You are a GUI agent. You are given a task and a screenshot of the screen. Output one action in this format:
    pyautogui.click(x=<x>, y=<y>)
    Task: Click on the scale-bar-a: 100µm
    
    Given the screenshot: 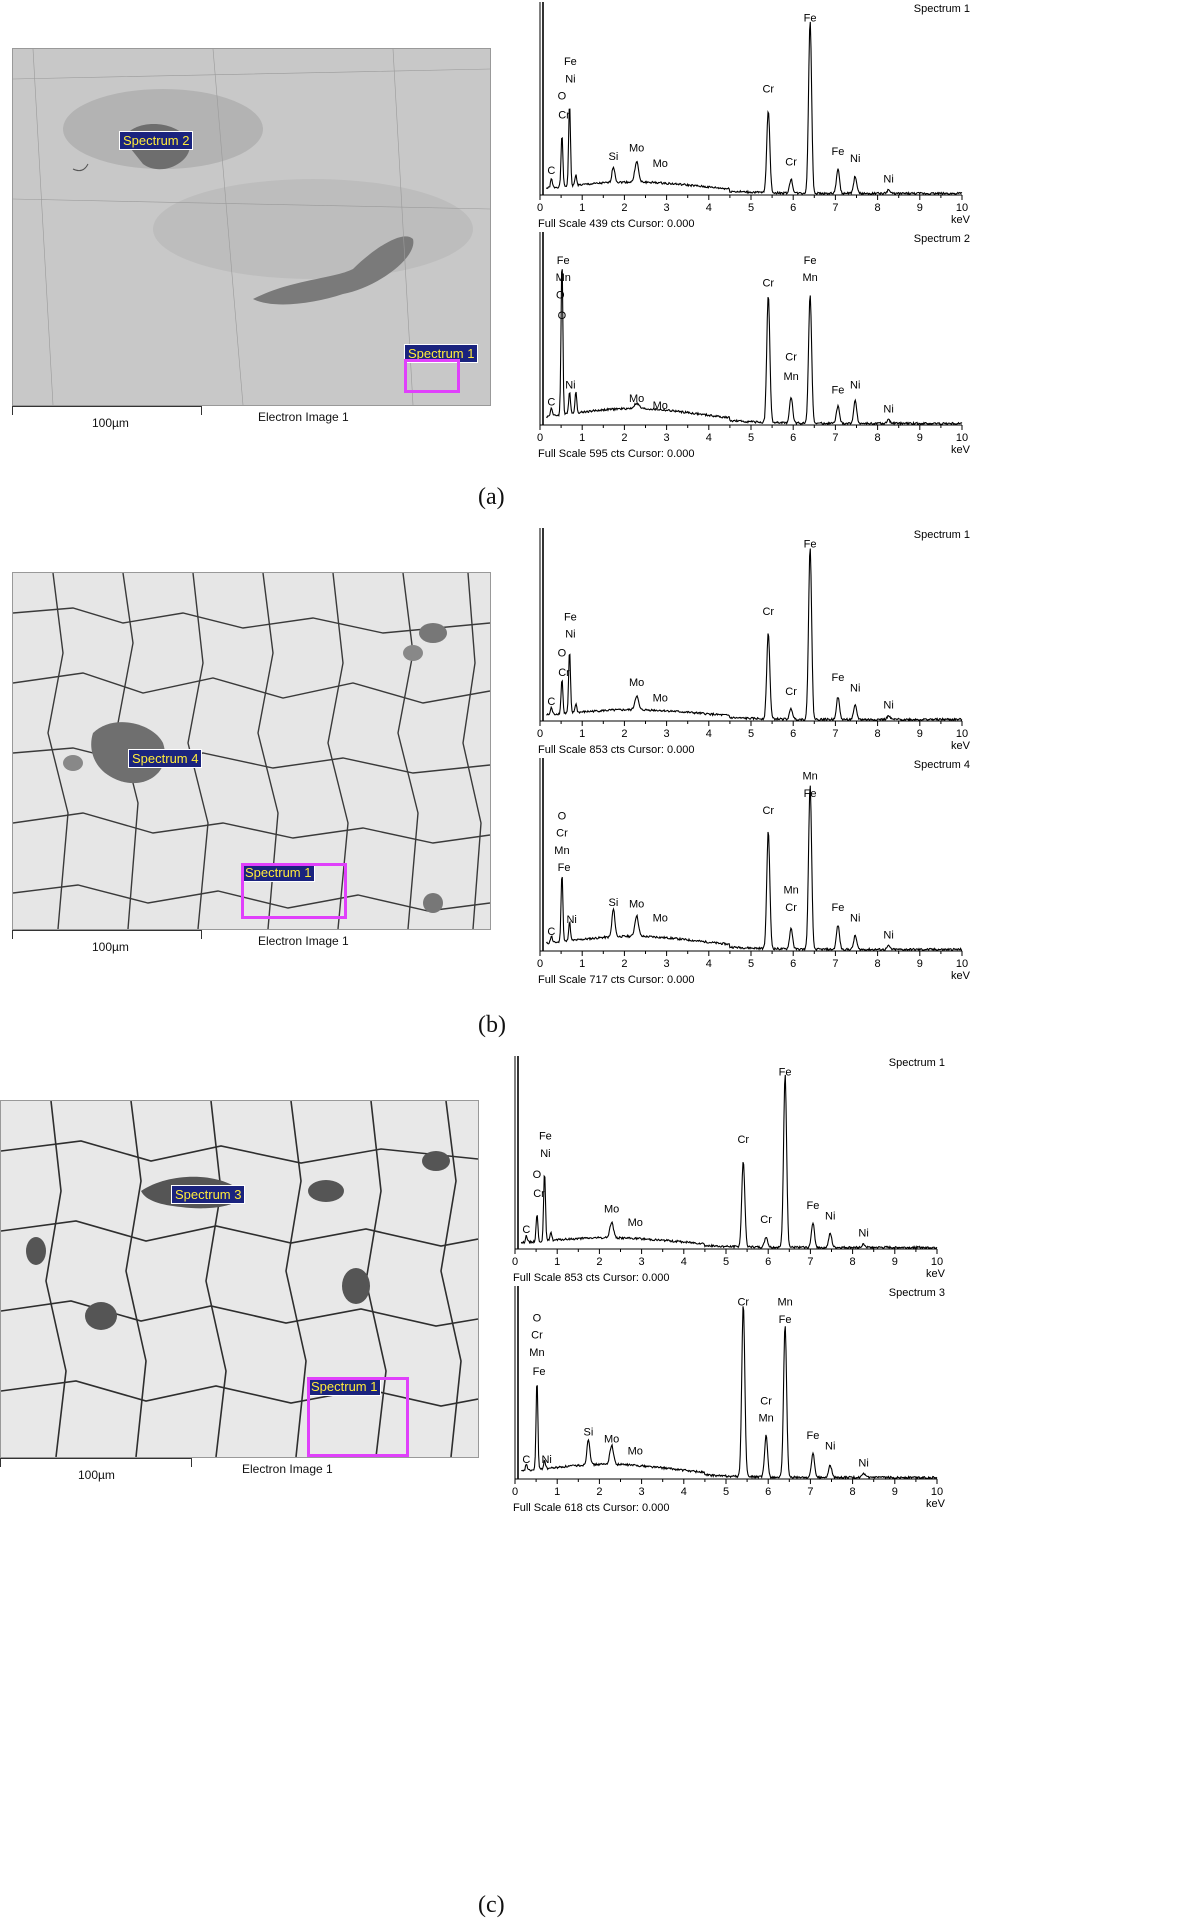 What is the action you would take?
    pyautogui.click(x=250, y=418)
    